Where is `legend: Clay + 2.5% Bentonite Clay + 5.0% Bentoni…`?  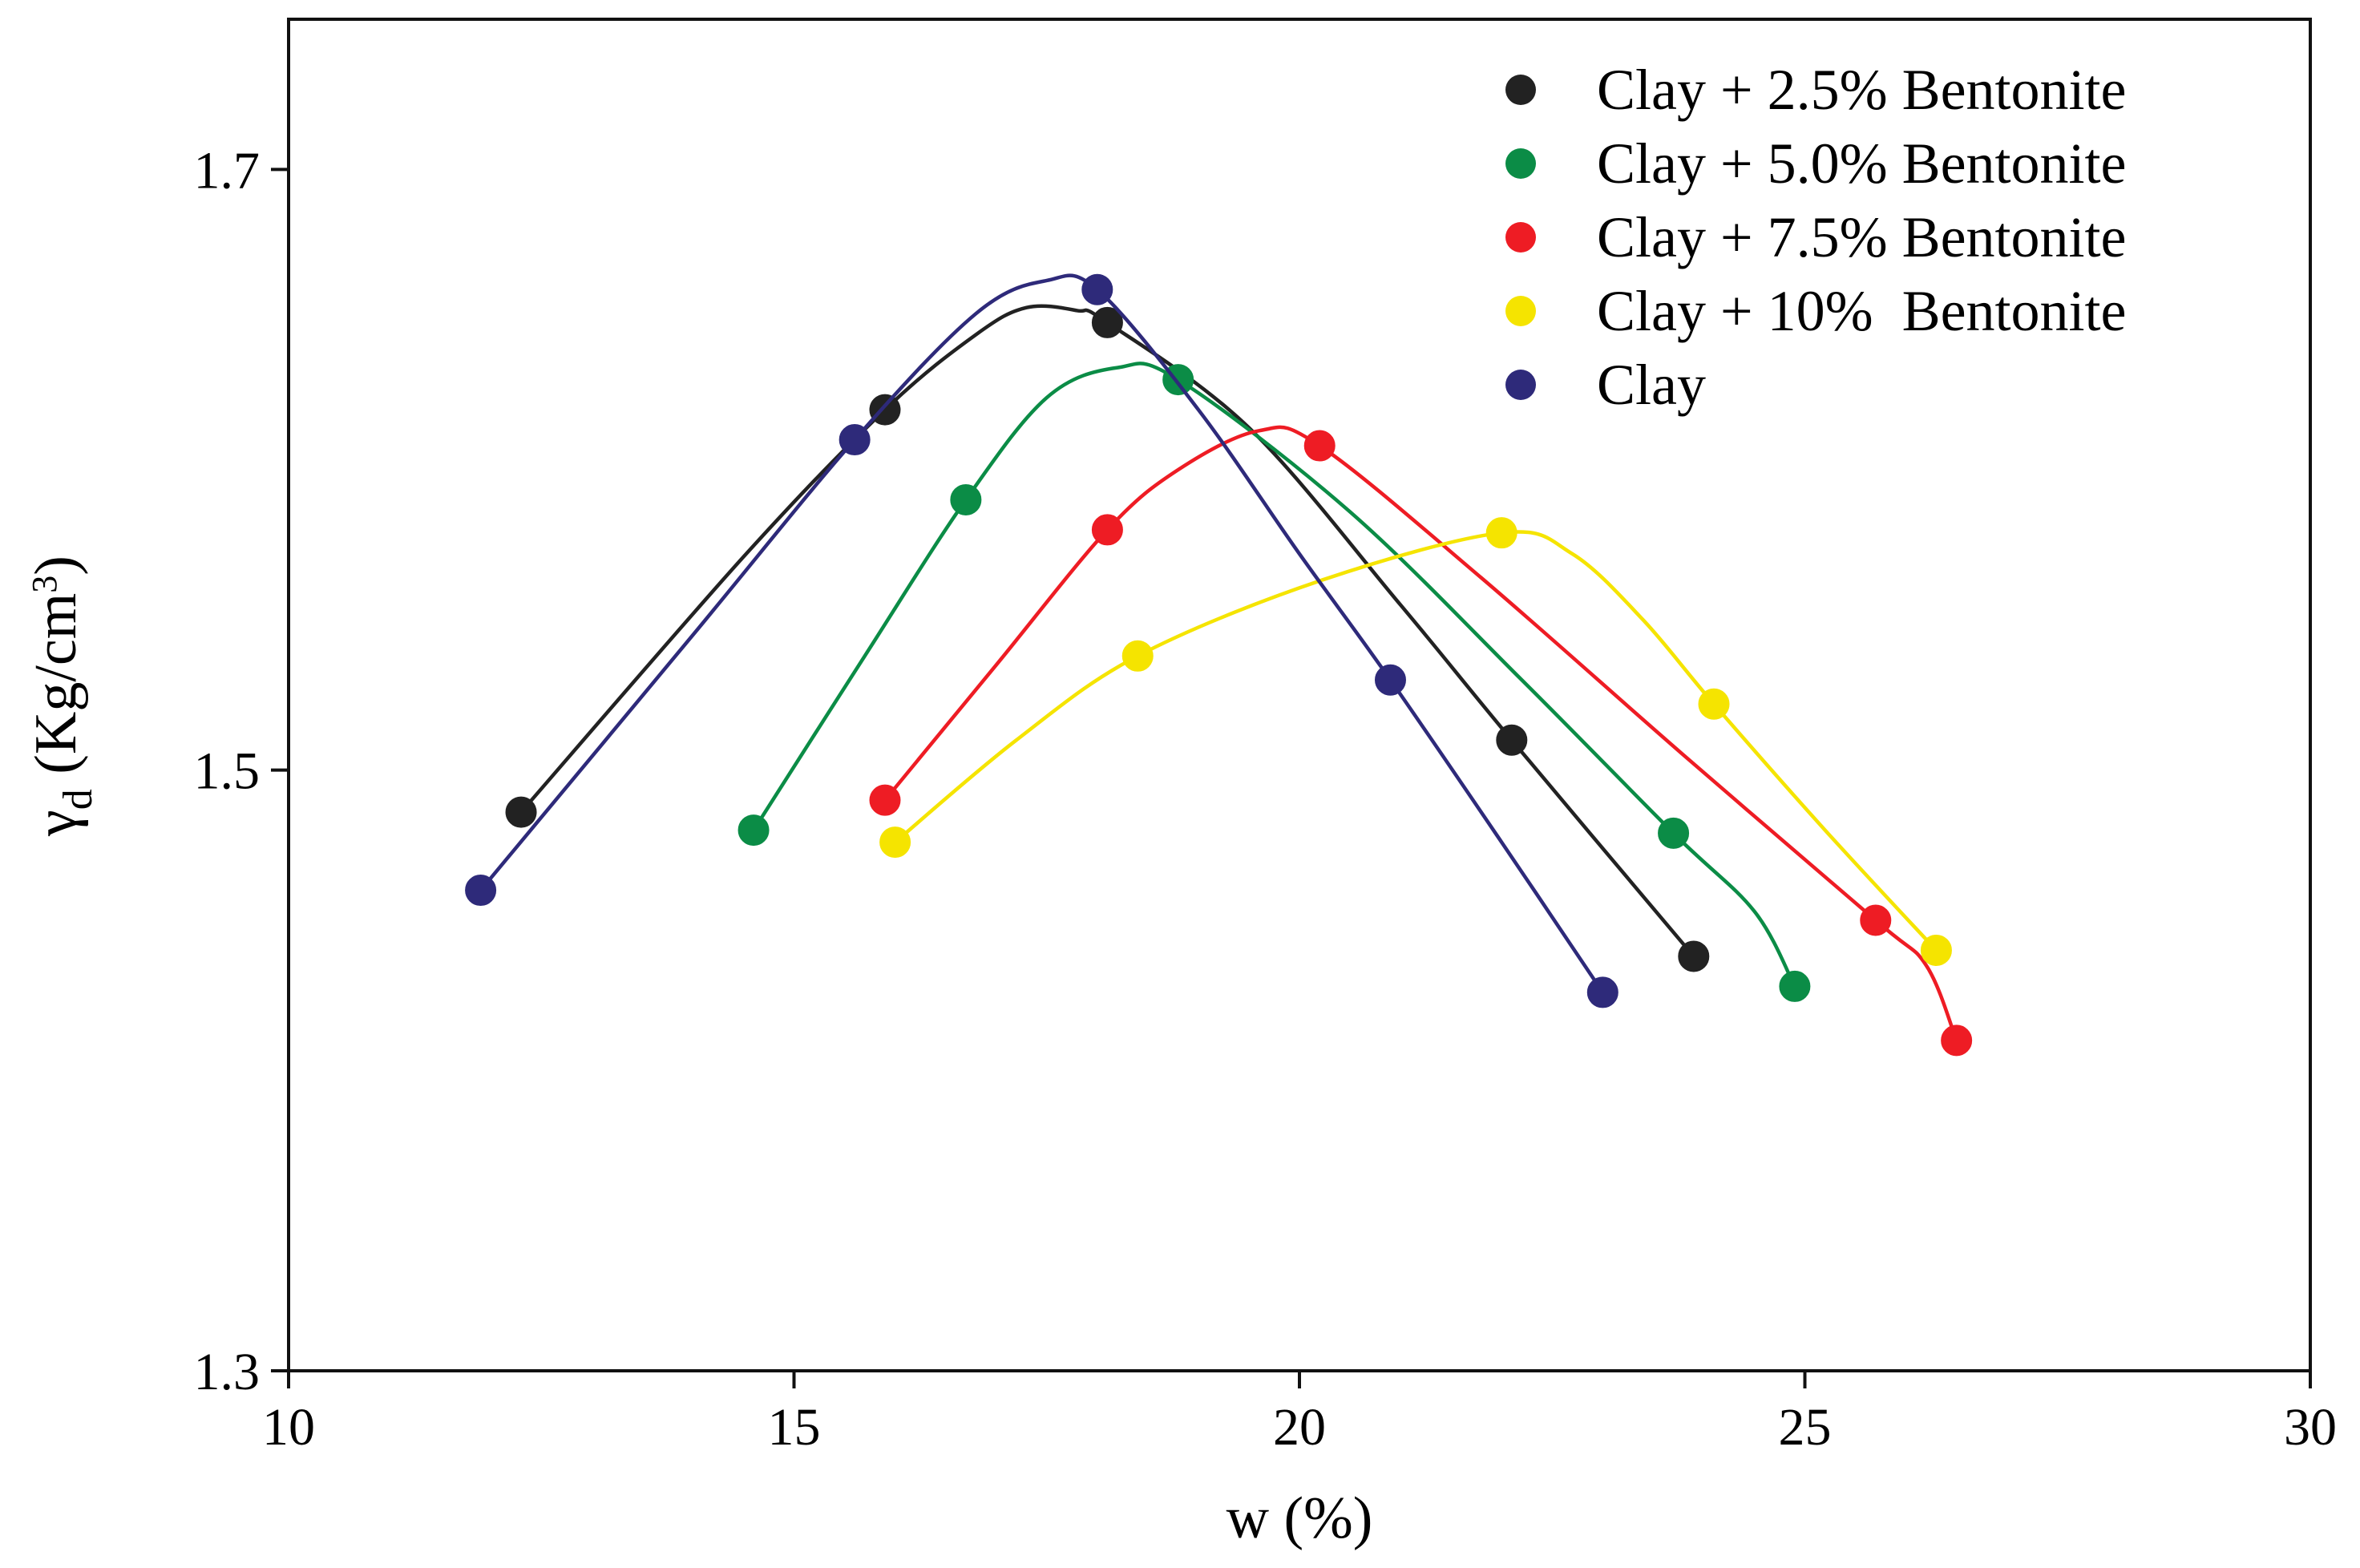
legend: Clay + 2.5% Bentonite Clay + 5.0% Bentoni… is located at coordinates (1816, 237).